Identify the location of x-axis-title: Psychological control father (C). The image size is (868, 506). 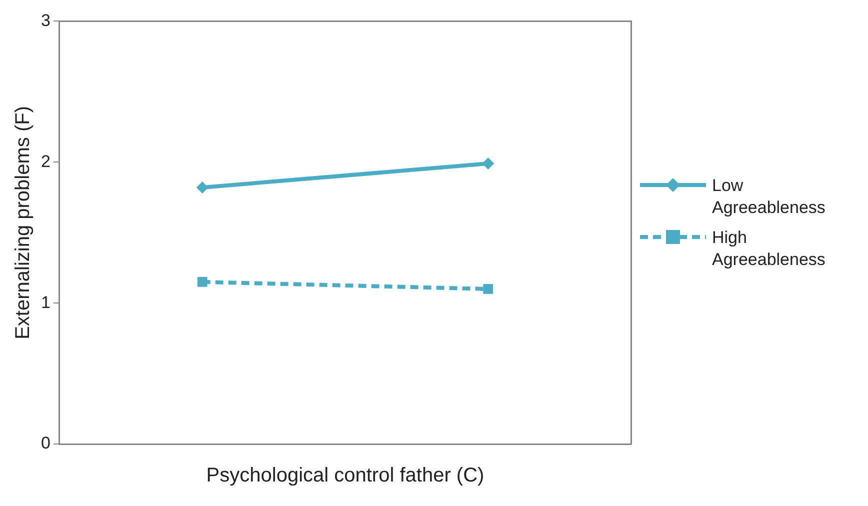
(345, 475).